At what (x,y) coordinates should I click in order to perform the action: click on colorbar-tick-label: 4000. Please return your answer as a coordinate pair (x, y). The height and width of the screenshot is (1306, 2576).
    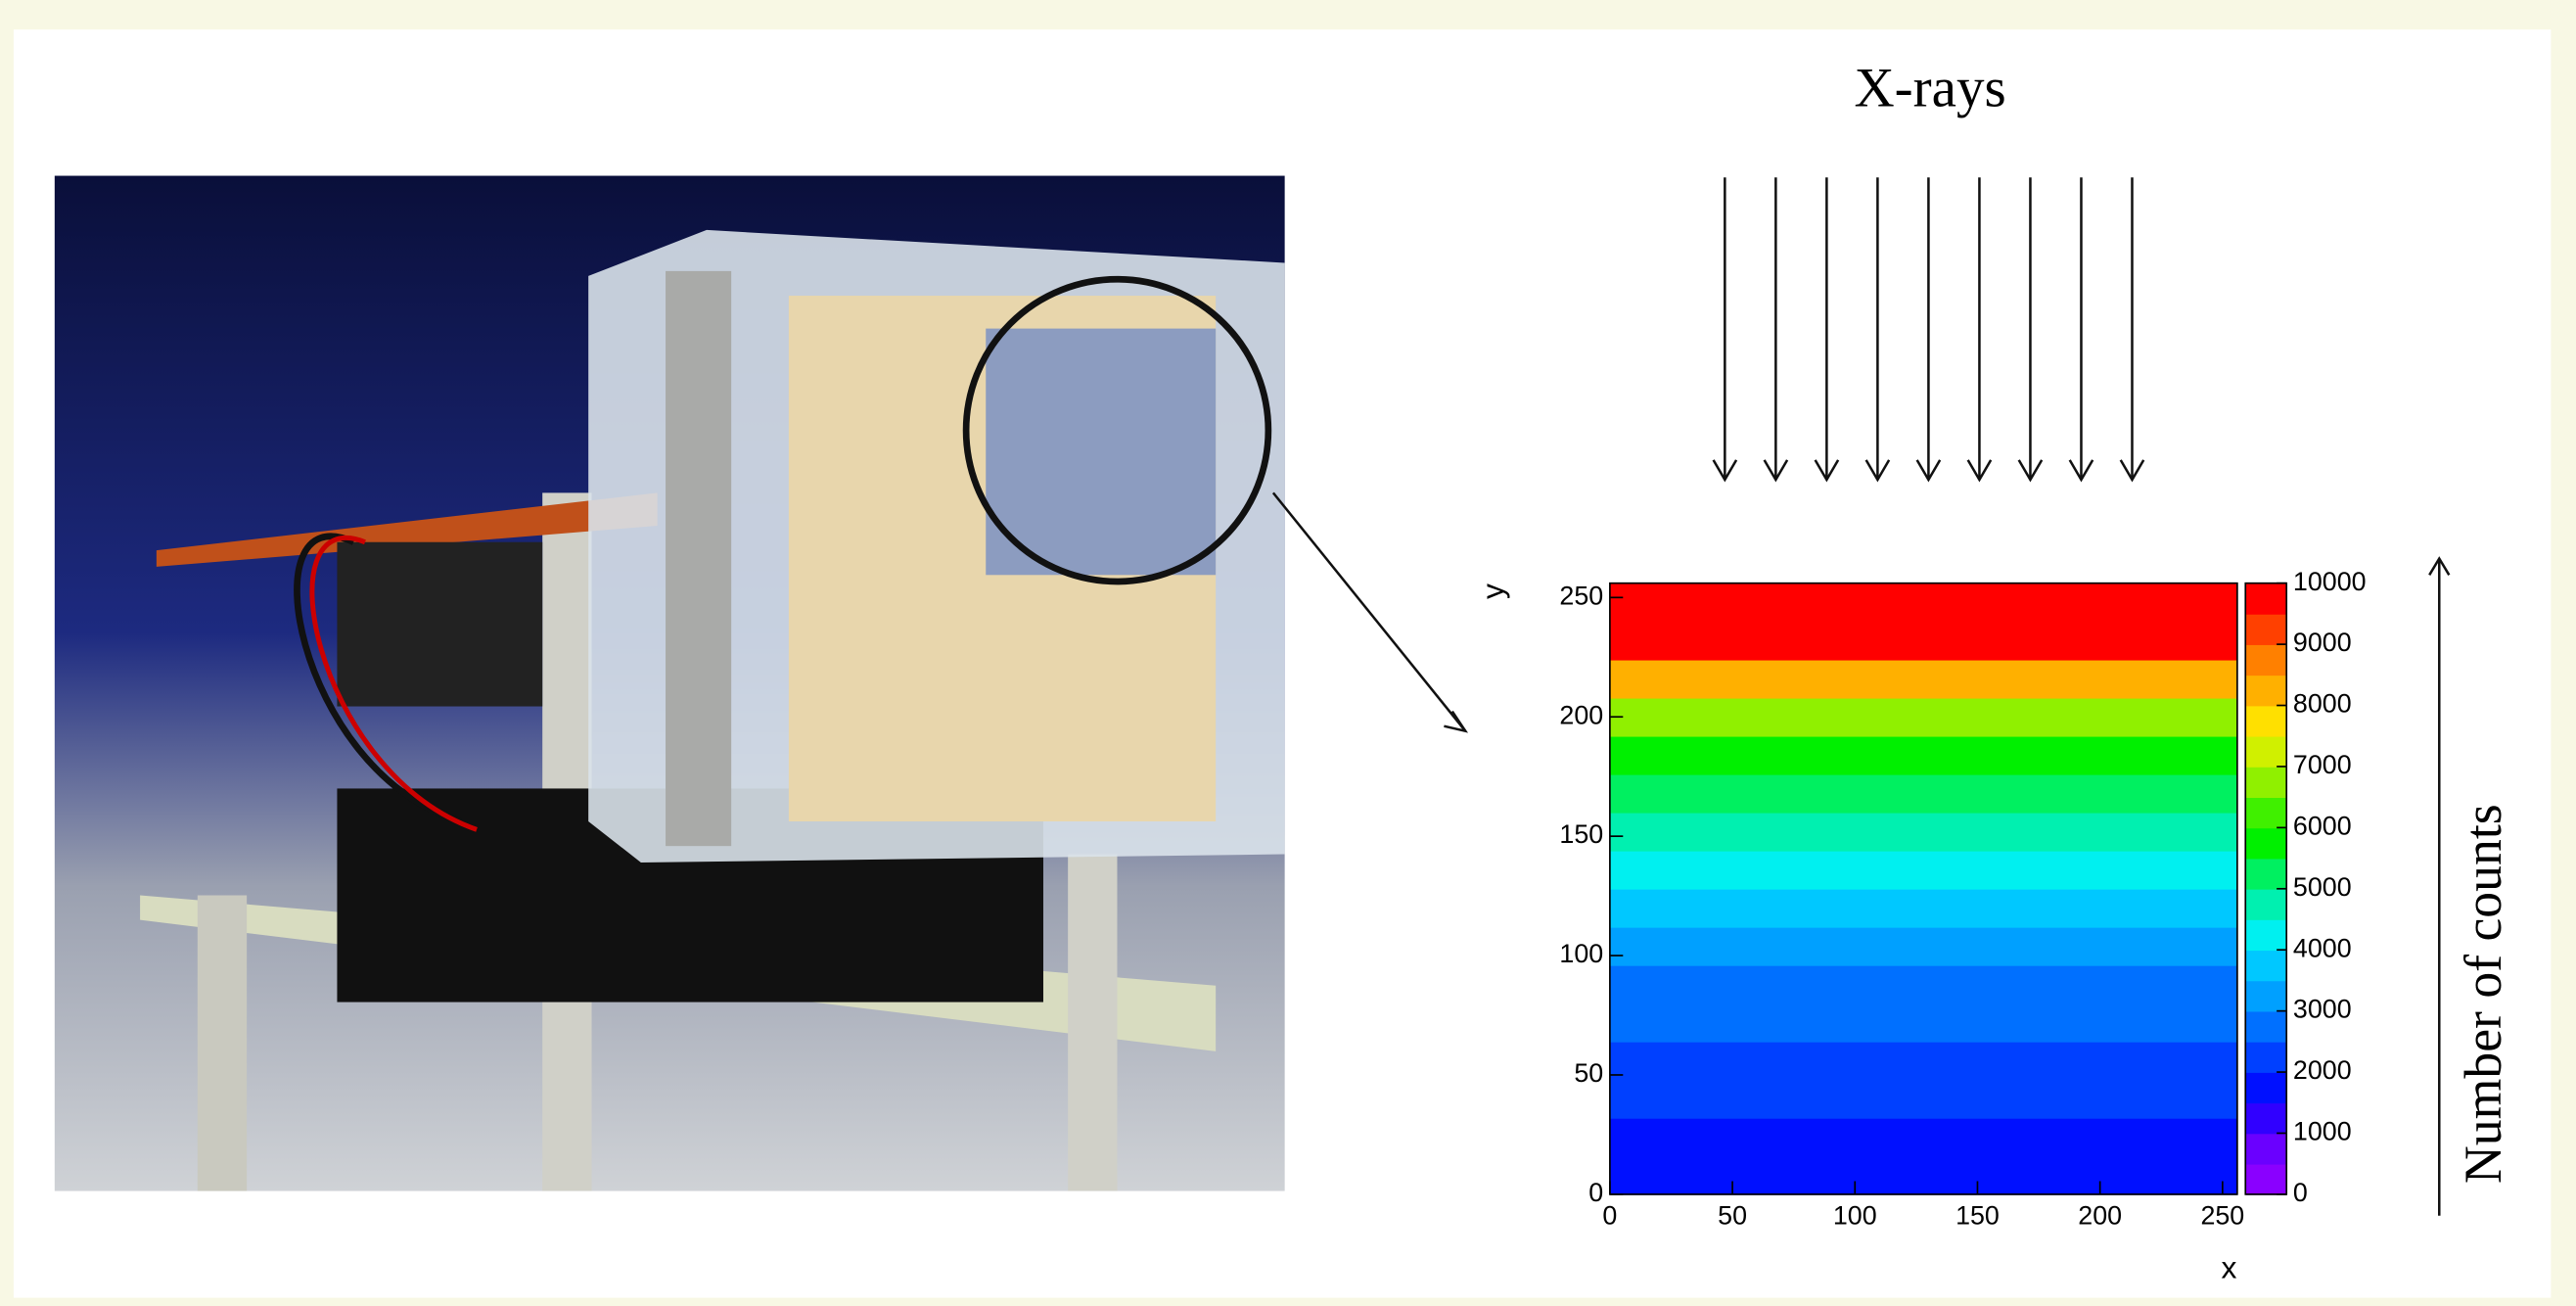
    Looking at the image, I should click on (2323, 947).